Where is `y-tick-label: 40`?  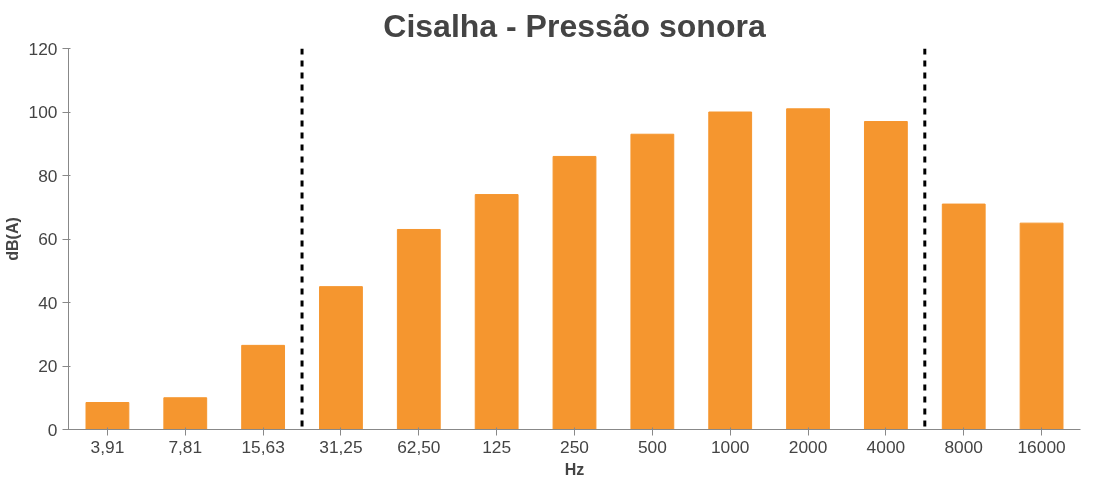 y-tick-label: 40 is located at coordinates (48, 302).